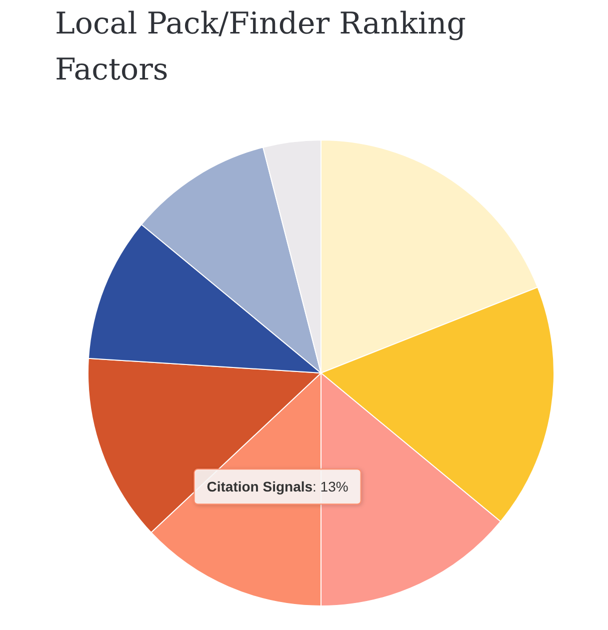 This screenshot has width=608, height=630. I want to click on chart-title: Local Pack/Finder Ranking Factors, so click(265, 47).